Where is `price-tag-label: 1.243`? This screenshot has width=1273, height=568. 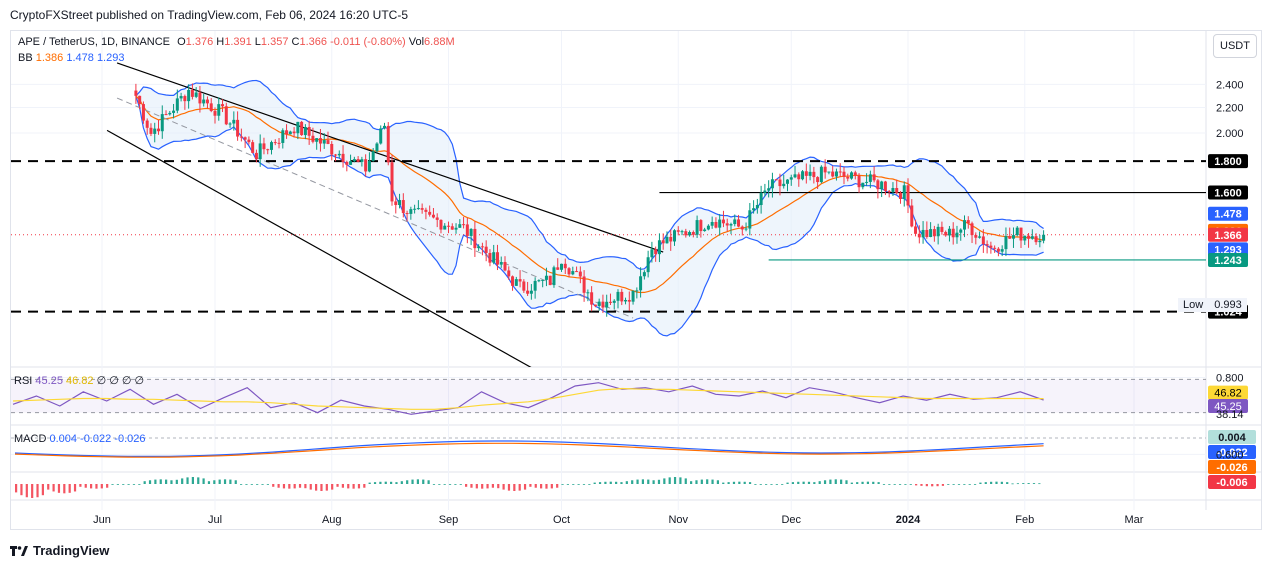 price-tag-label: 1.243 is located at coordinates (1228, 261).